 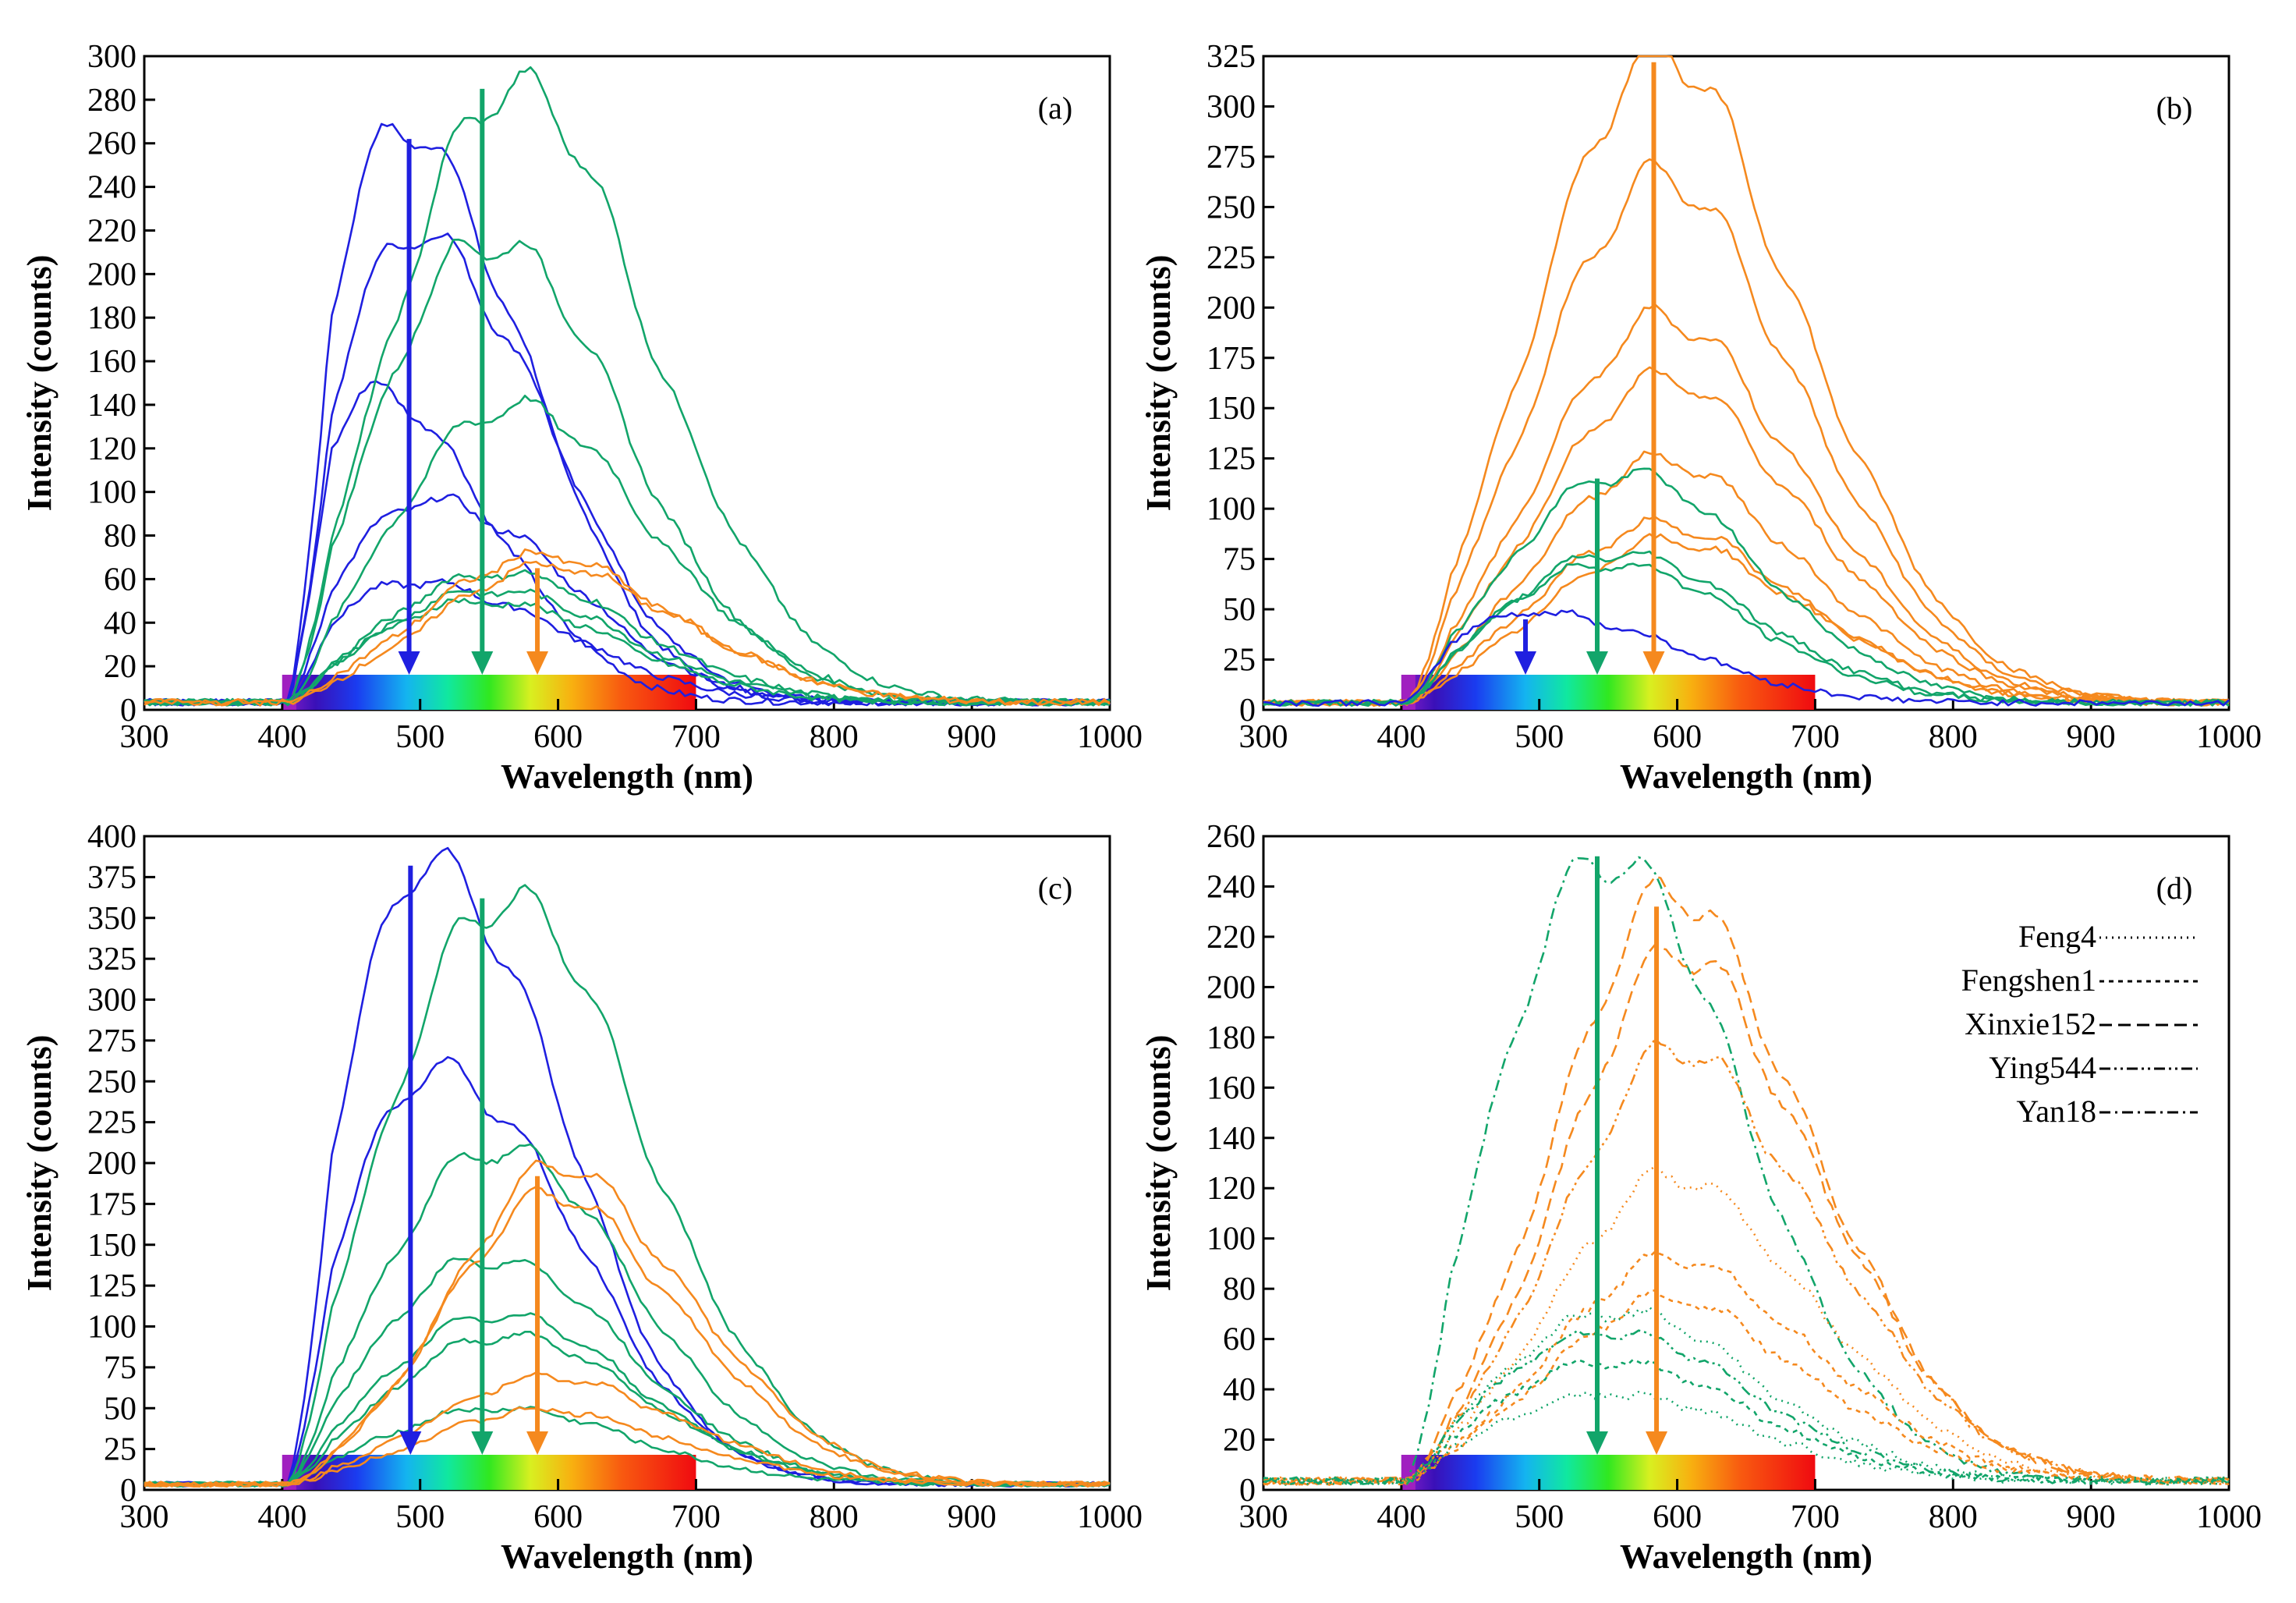 What do you see at coordinates (1110, 1517) in the screenshot?
I see `x-tick-label: 1000` at bounding box center [1110, 1517].